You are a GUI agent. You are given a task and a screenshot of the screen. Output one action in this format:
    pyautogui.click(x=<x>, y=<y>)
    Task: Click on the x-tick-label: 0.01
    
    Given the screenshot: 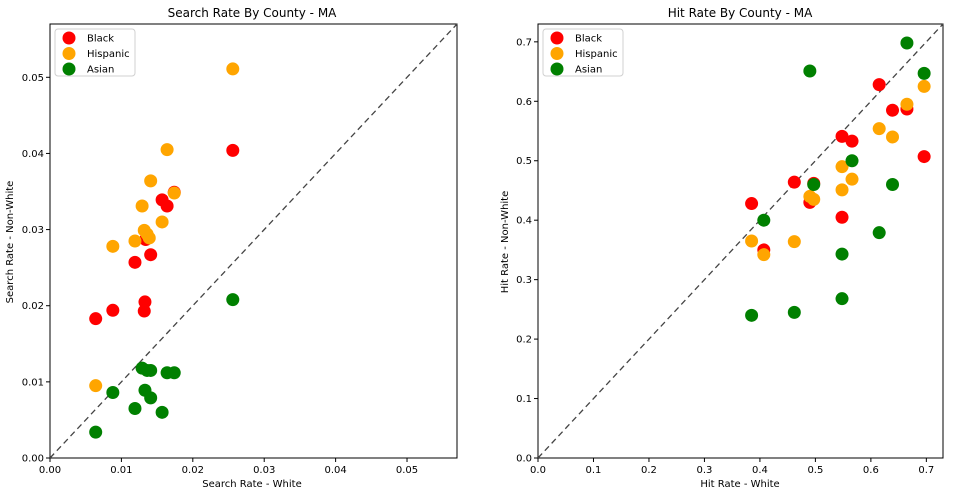 What is the action you would take?
    pyautogui.click(x=121, y=470)
    